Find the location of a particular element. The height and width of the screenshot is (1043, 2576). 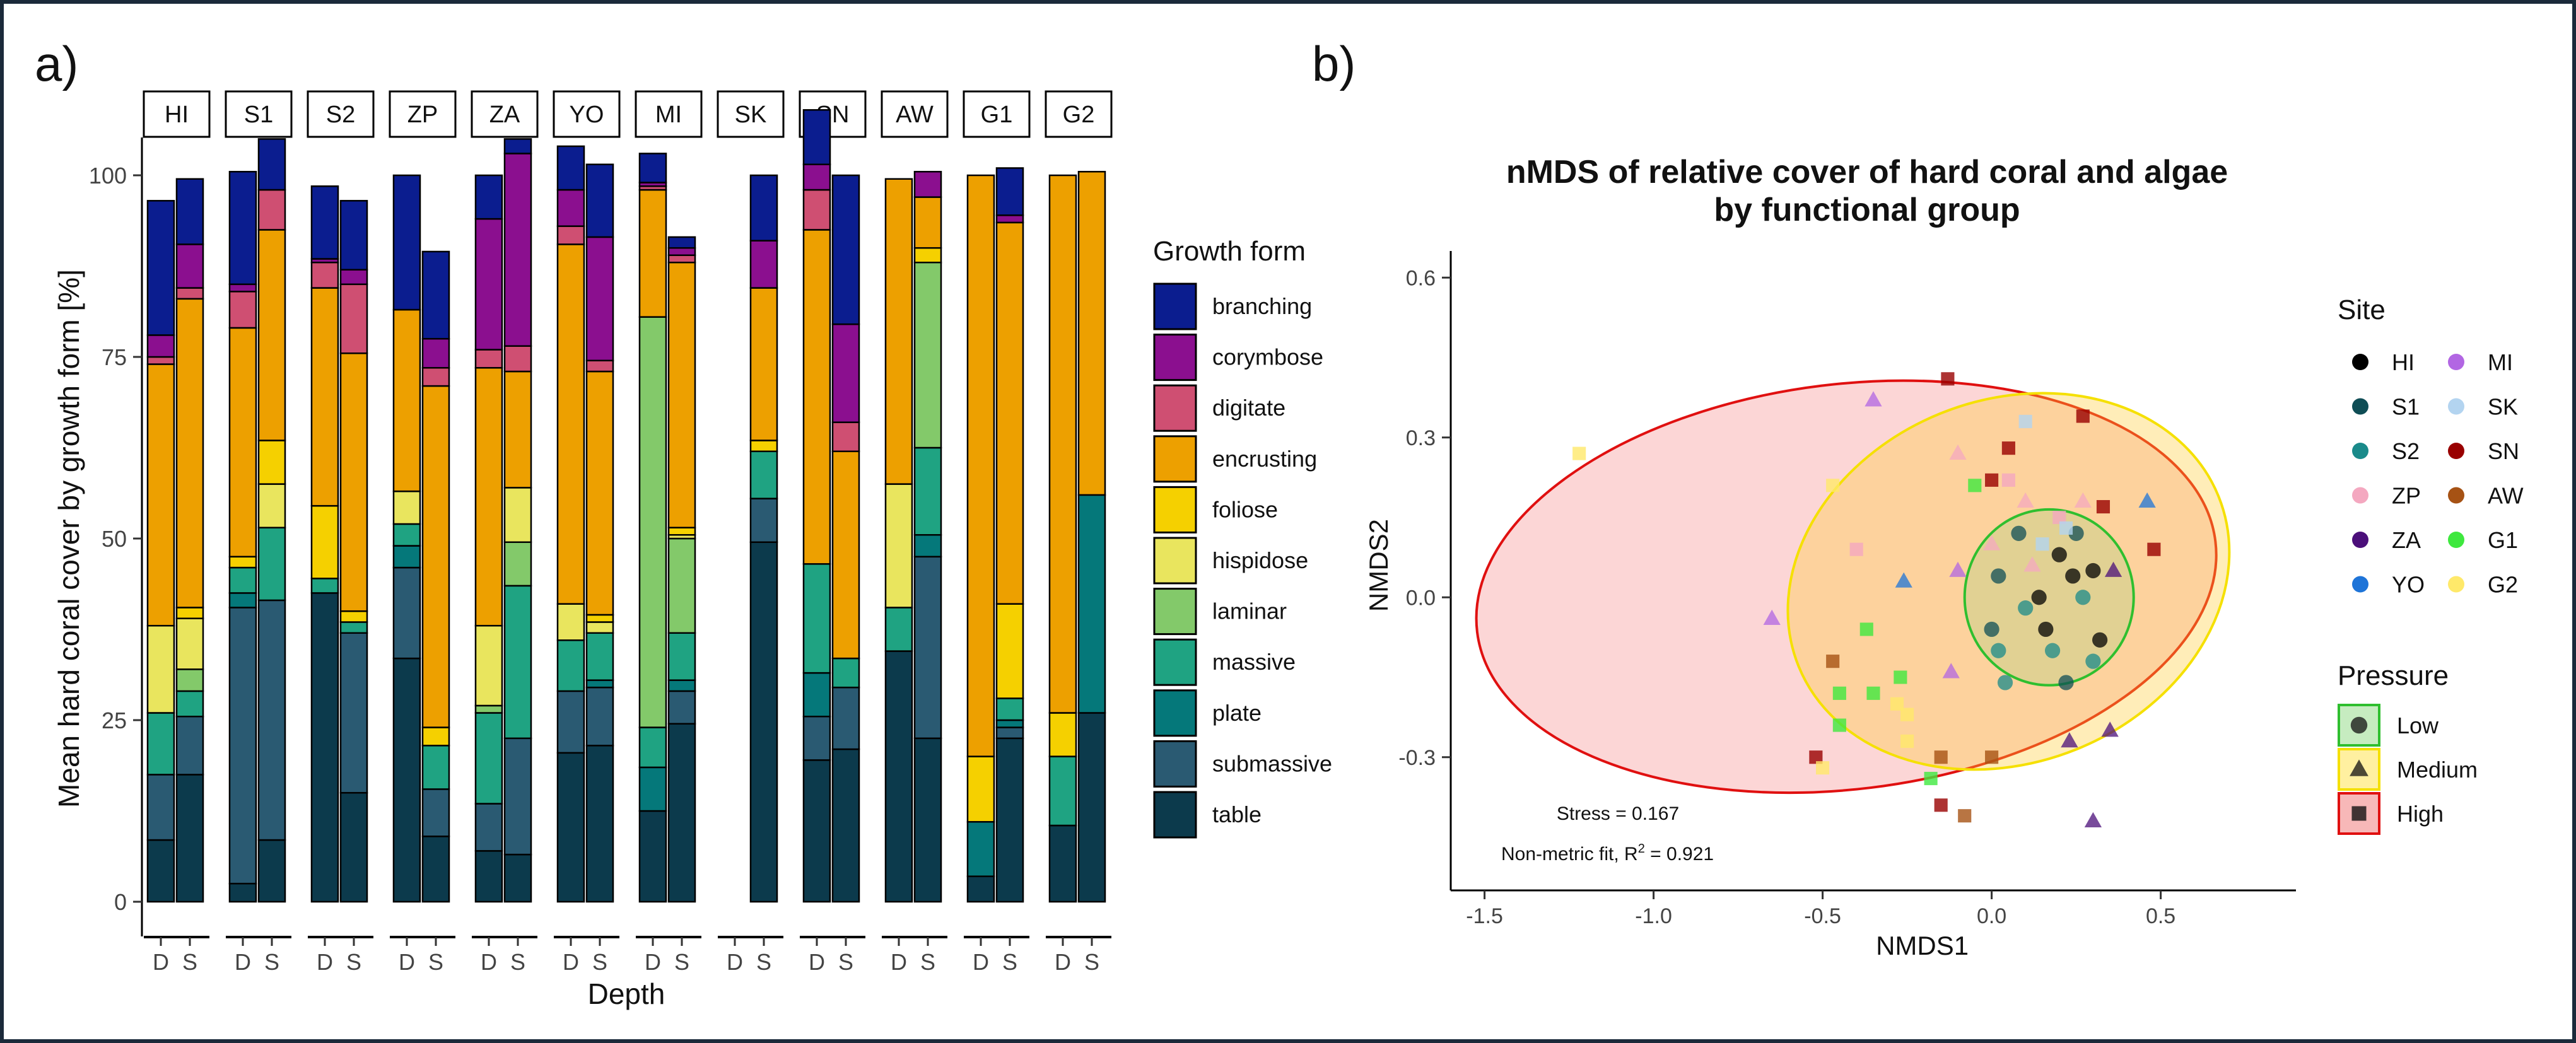

scatter-point-SK is located at coordinates (2042, 544).